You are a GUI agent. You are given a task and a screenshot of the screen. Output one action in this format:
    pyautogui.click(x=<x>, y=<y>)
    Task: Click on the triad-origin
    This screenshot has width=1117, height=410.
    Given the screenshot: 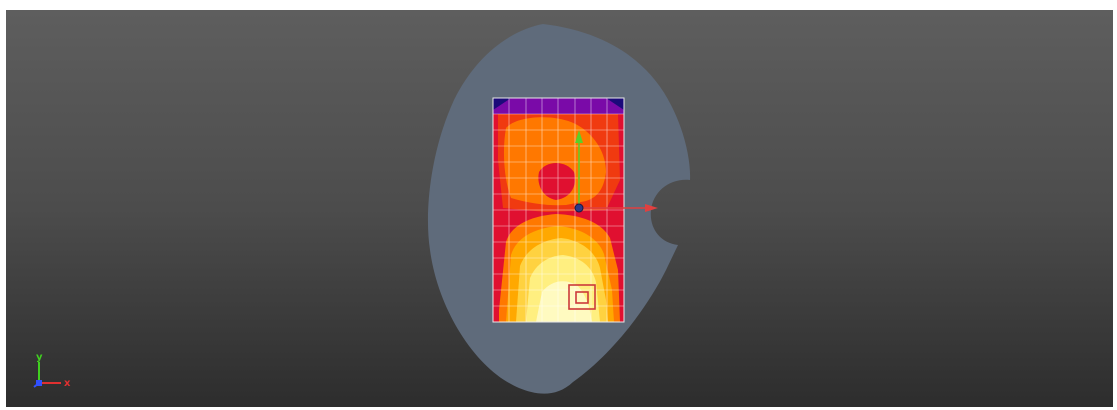 What is the action you would take?
    pyautogui.click(x=39, y=383)
    